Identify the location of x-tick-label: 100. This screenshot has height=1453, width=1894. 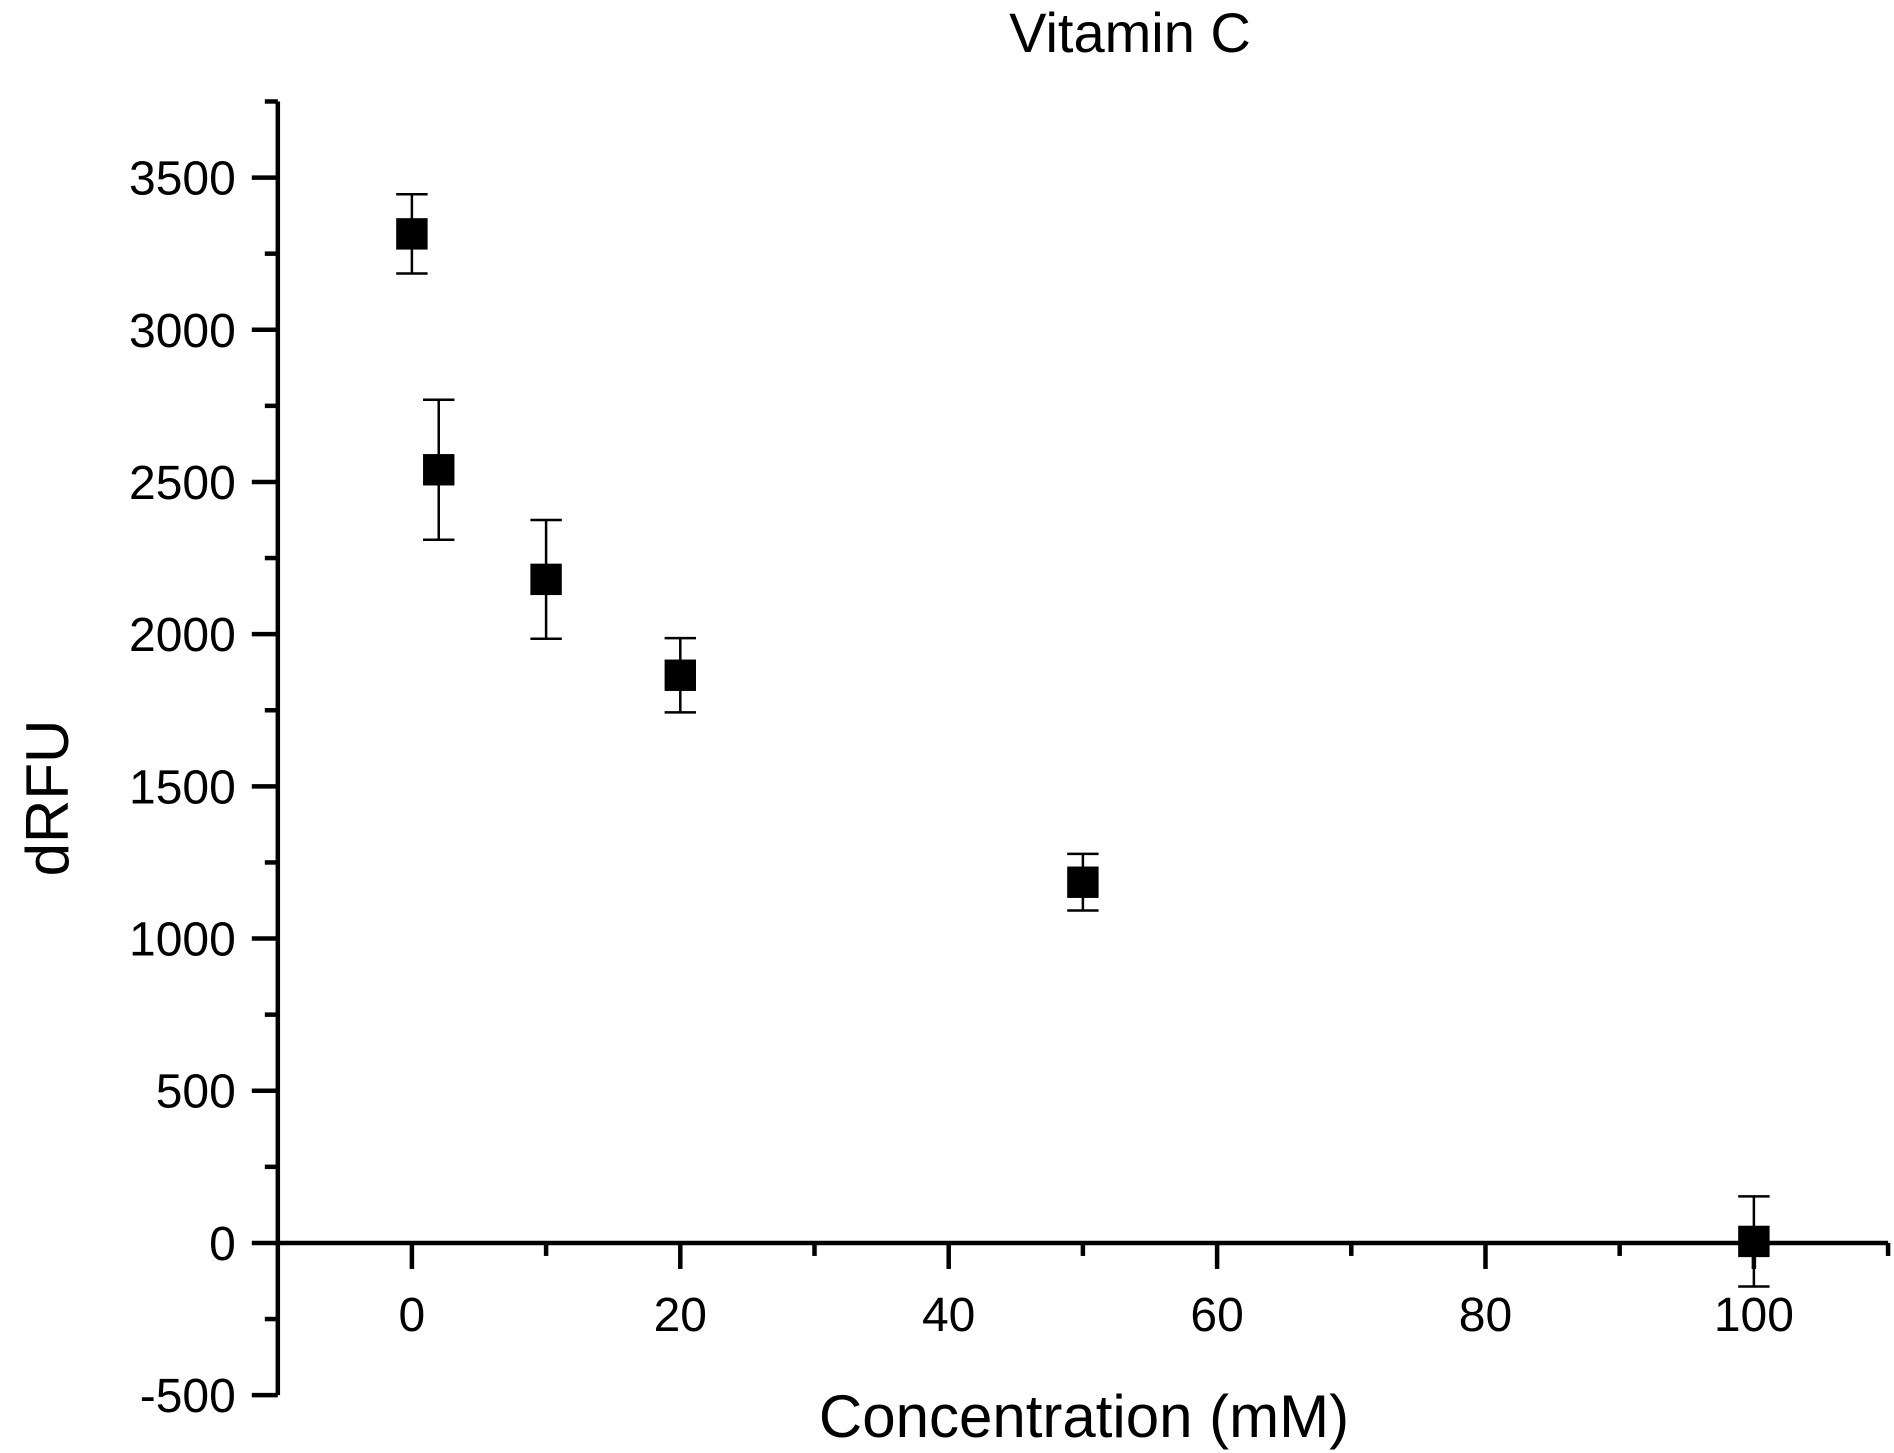
(1754, 1315).